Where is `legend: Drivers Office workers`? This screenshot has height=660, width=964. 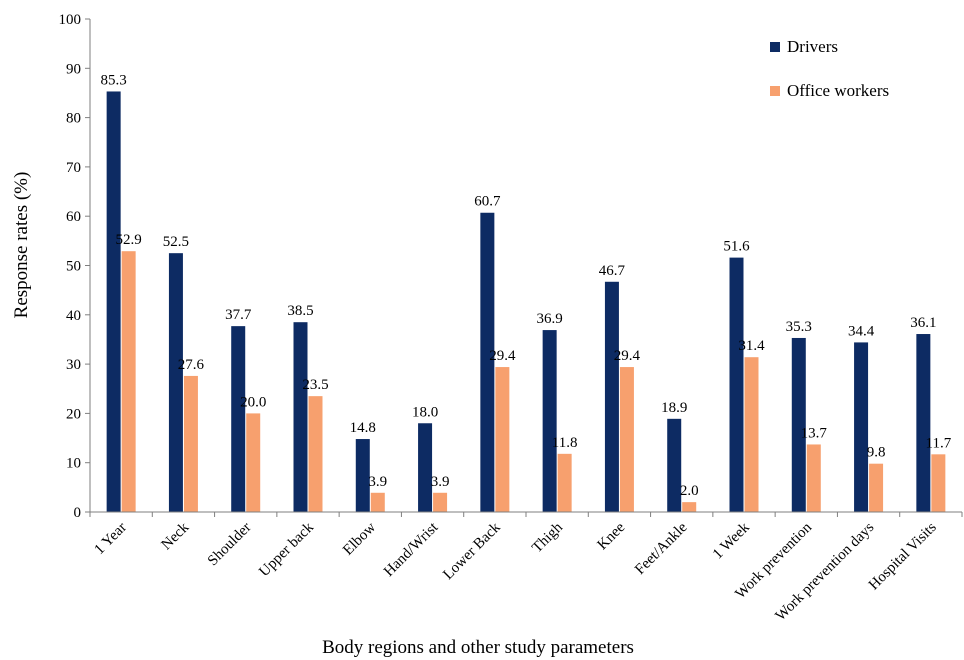
legend: Drivers Office workers is located at coordinates (829, 68).